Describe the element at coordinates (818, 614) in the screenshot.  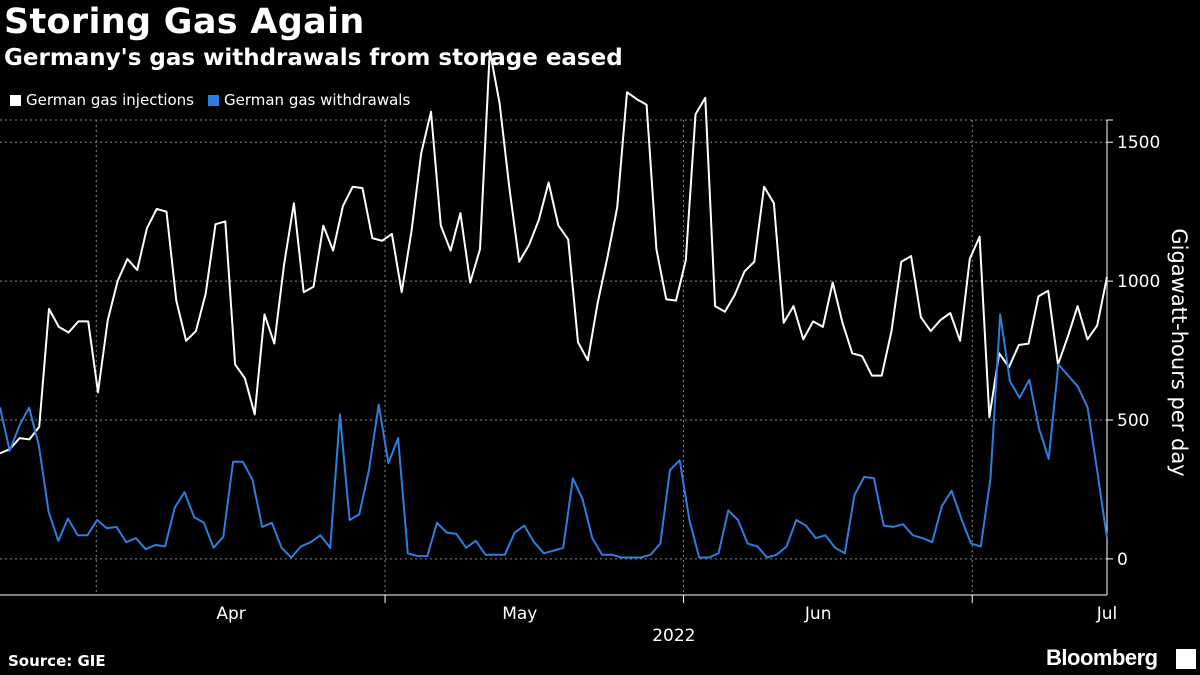
I see `x-tick-label: Jun` at that location.